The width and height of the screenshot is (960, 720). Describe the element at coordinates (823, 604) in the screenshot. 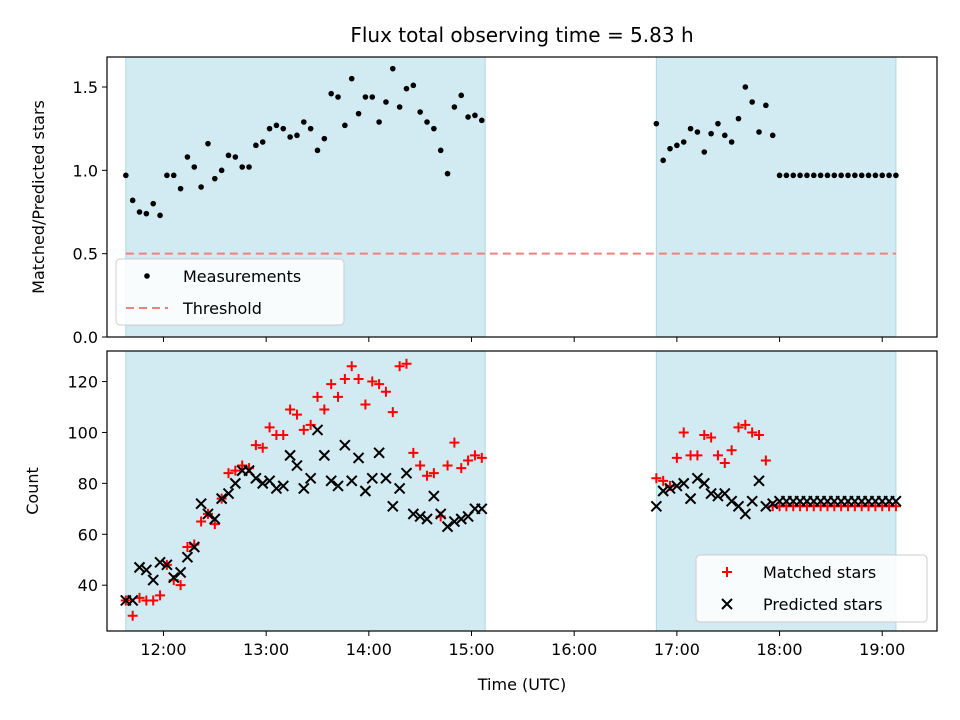

I see `legend-label: Predicted stars` at that location.